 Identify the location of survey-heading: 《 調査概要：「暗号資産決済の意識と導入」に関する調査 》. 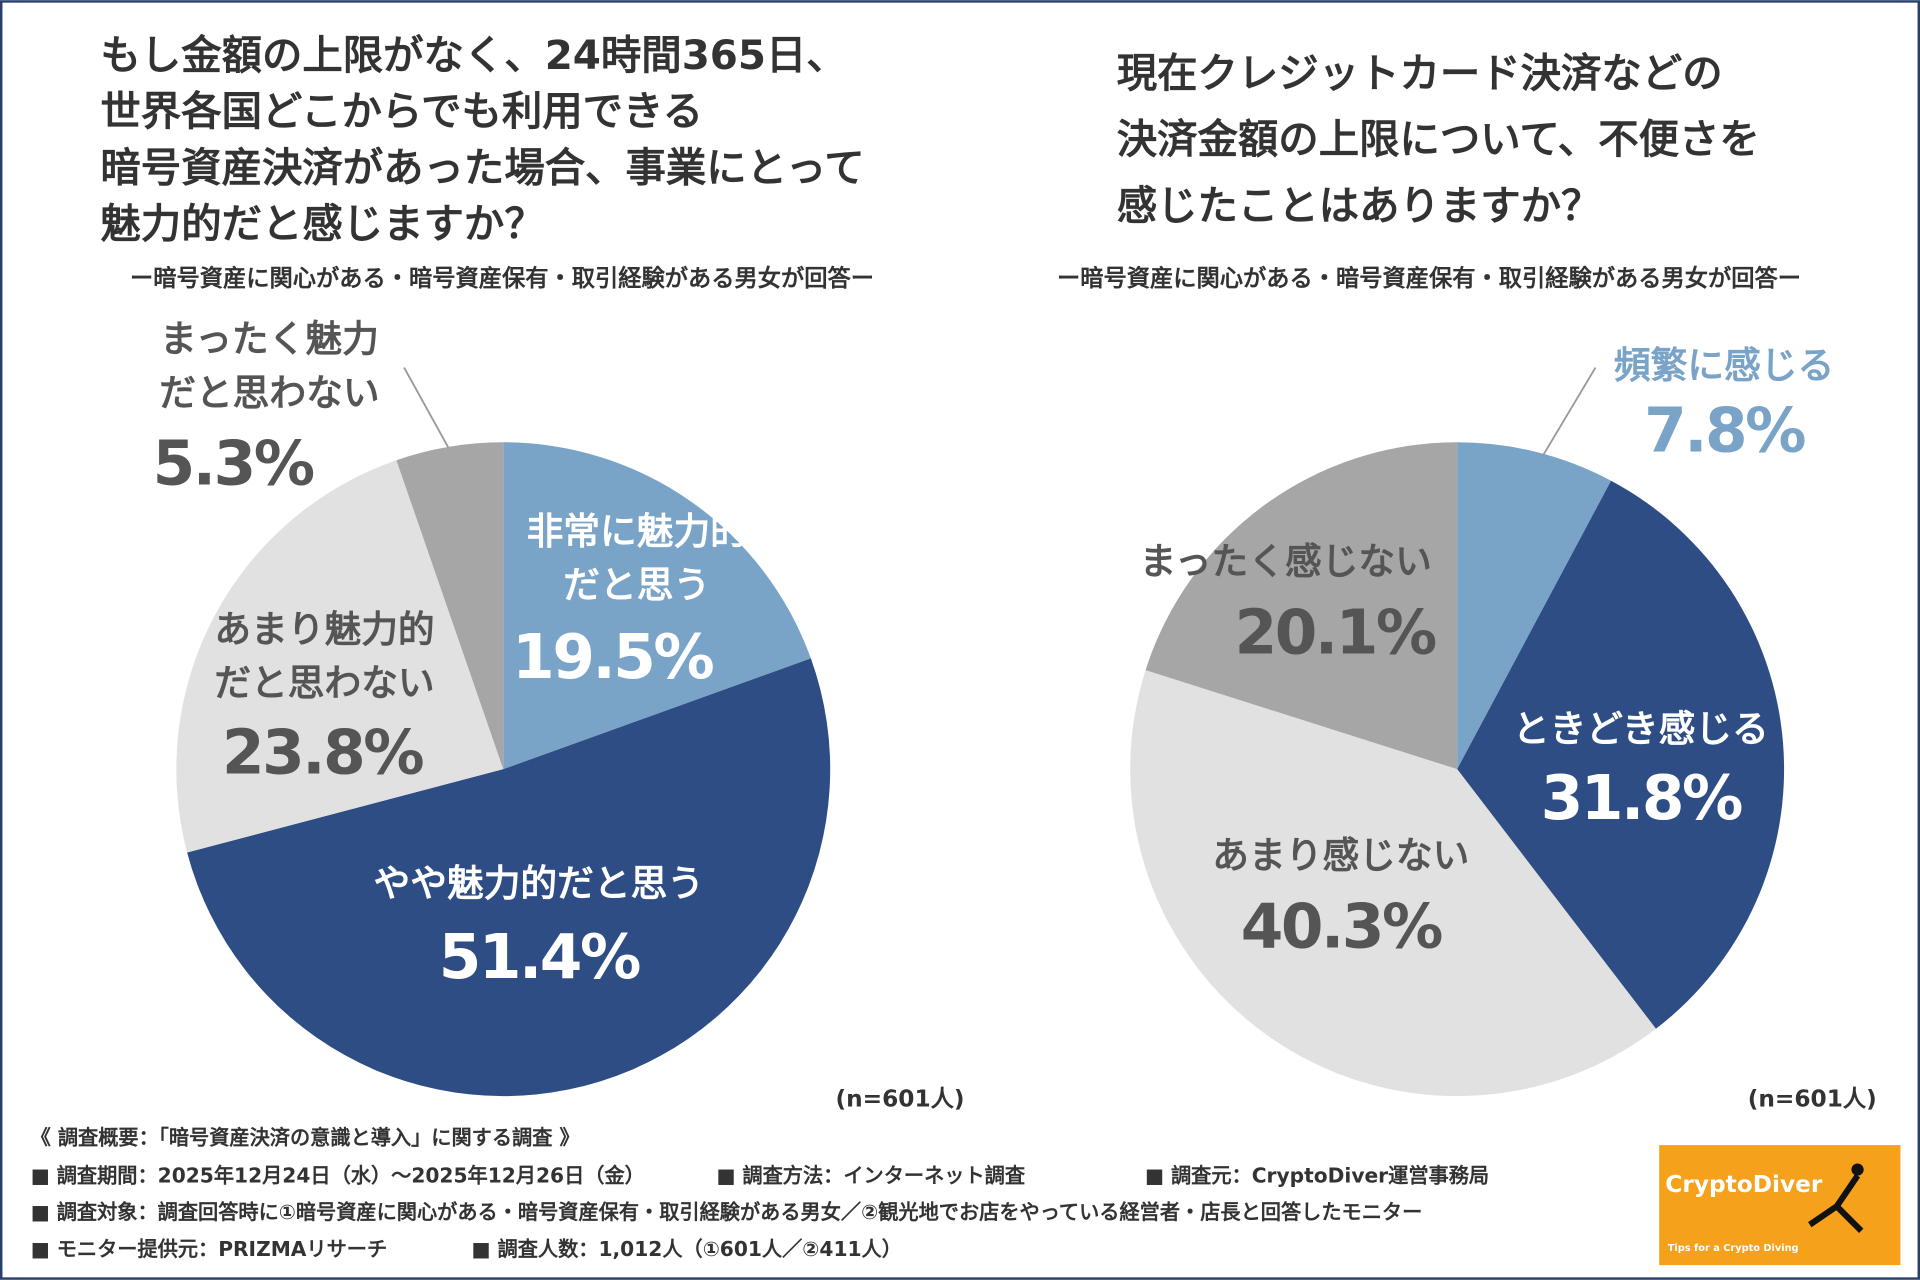
(305, 1137).